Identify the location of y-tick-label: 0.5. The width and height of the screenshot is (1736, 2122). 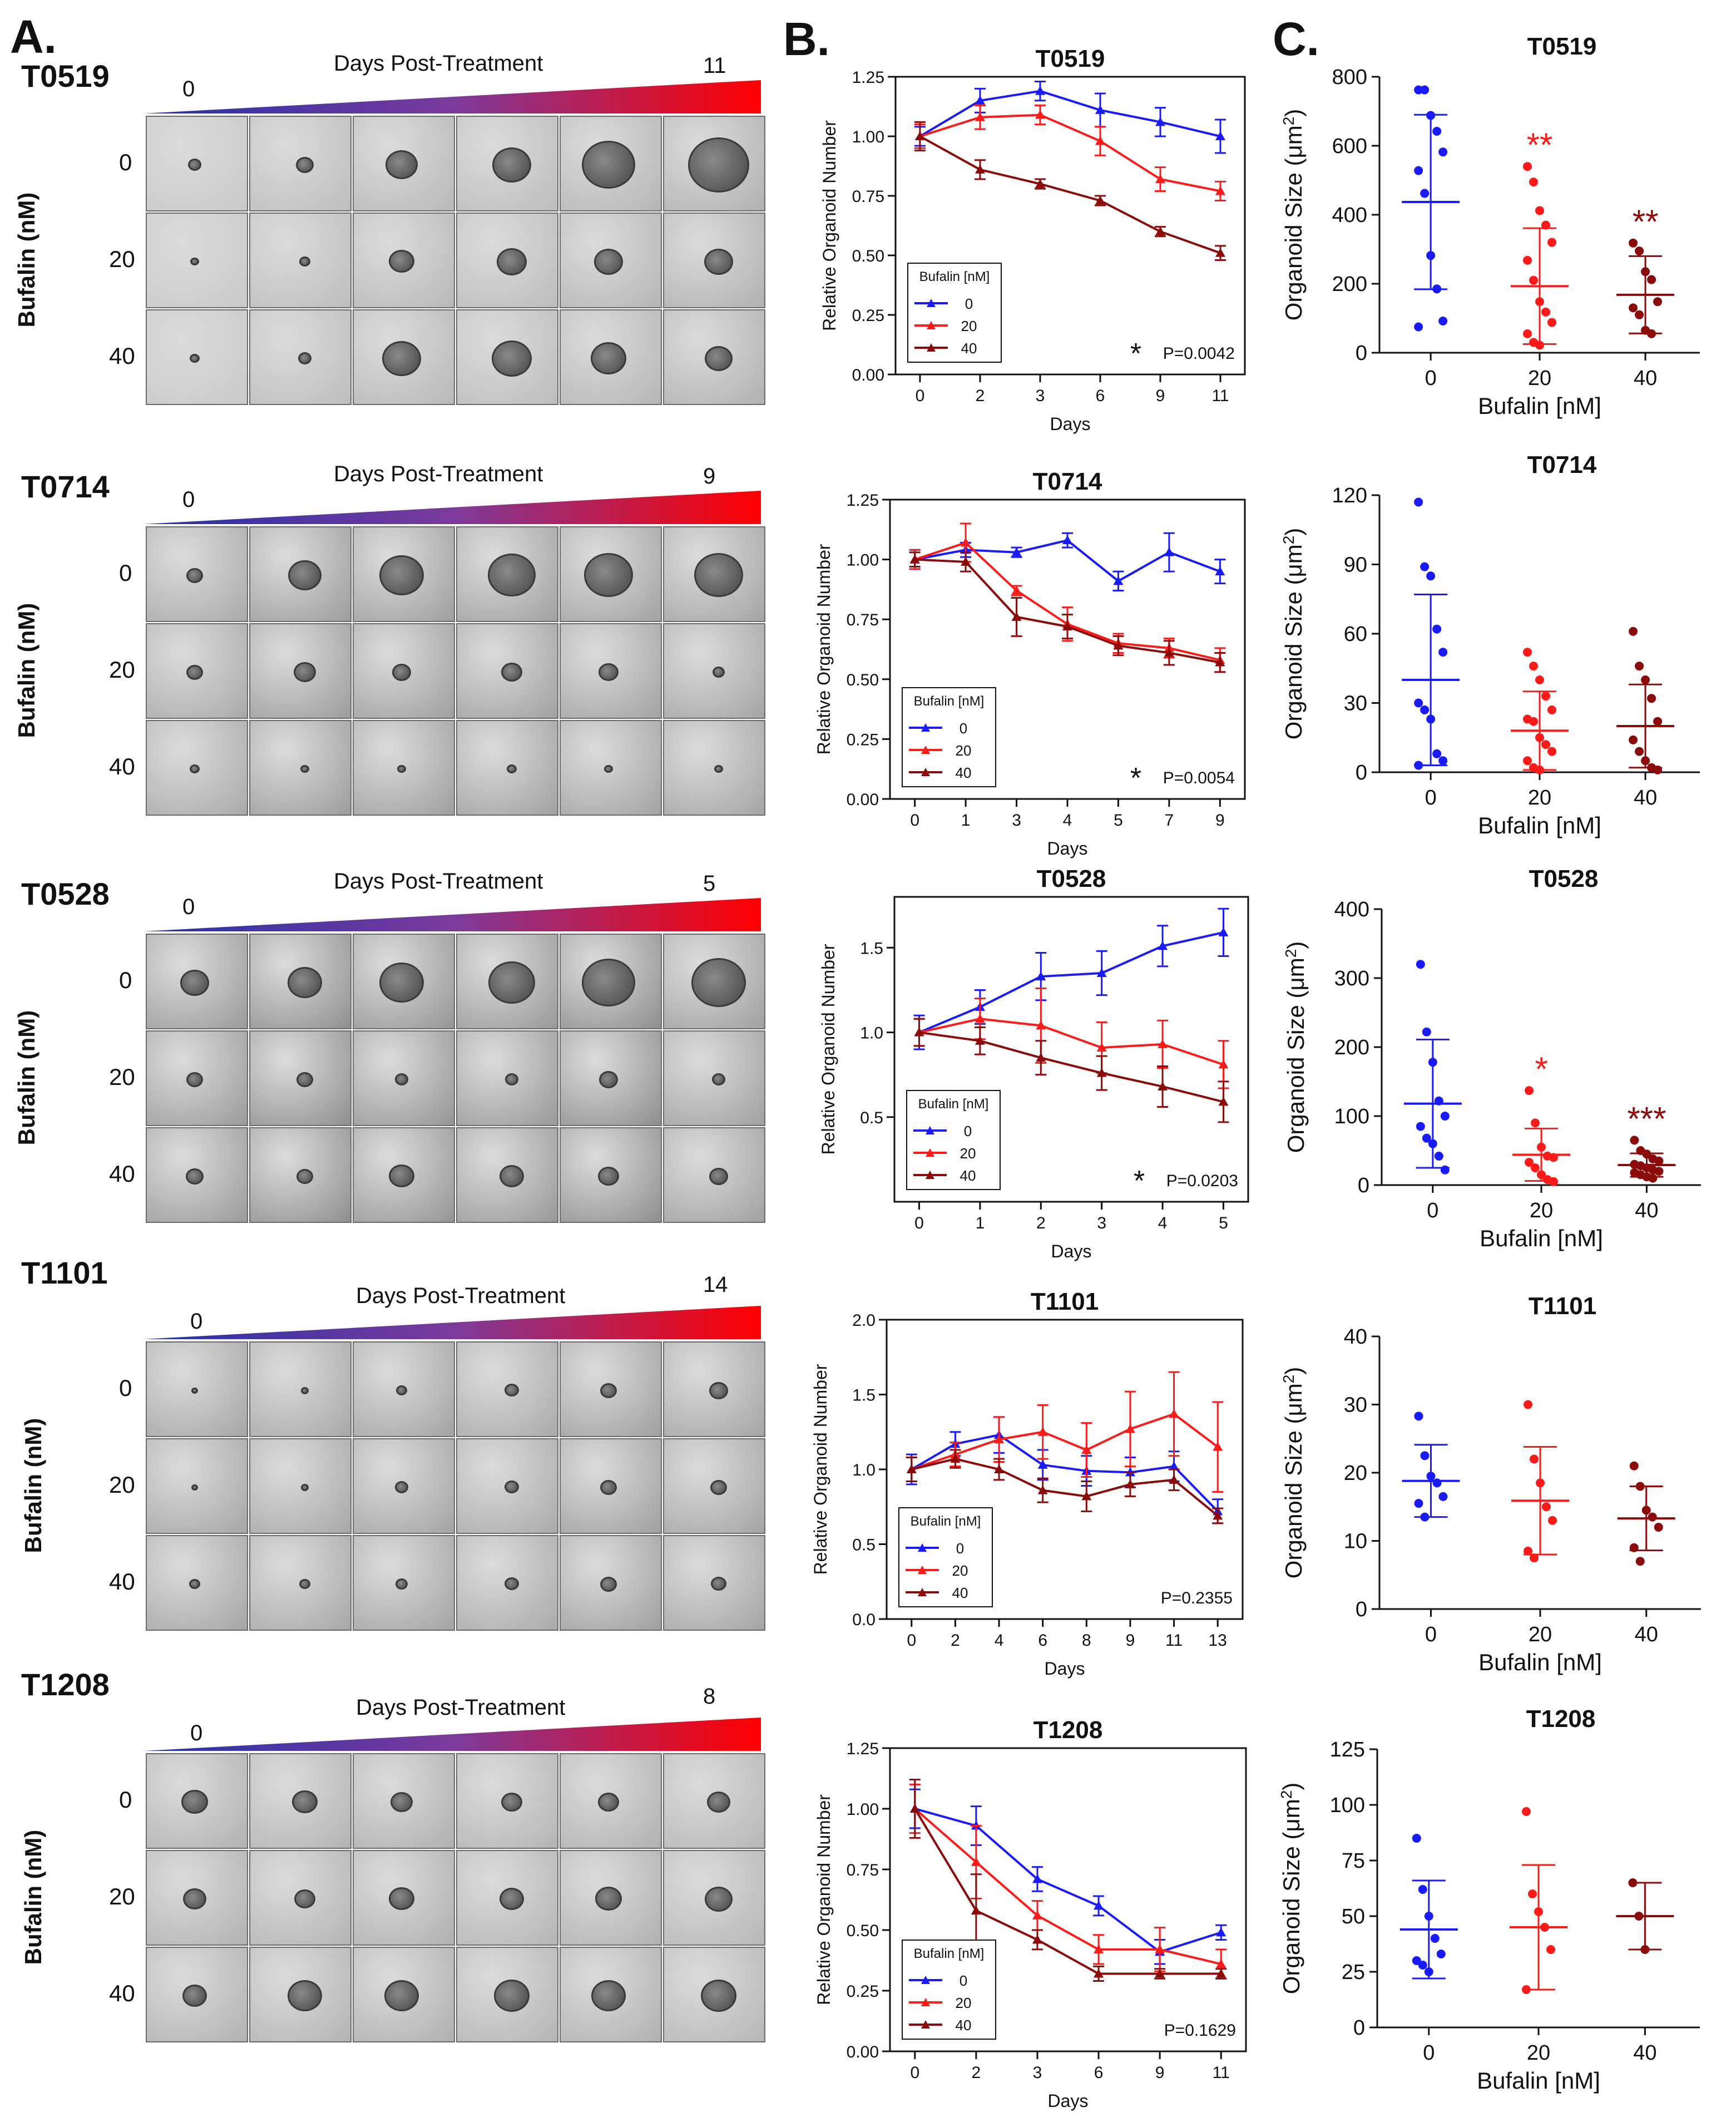
(864, 1546).